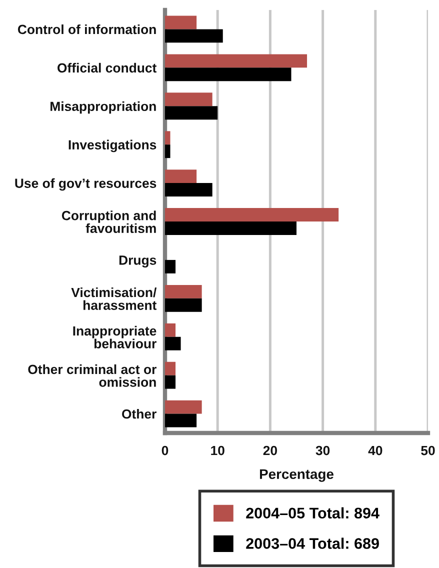  Describe the element at coordinates (375, 451) in the screenshot. I see `x-tick-label: 40` at that location.